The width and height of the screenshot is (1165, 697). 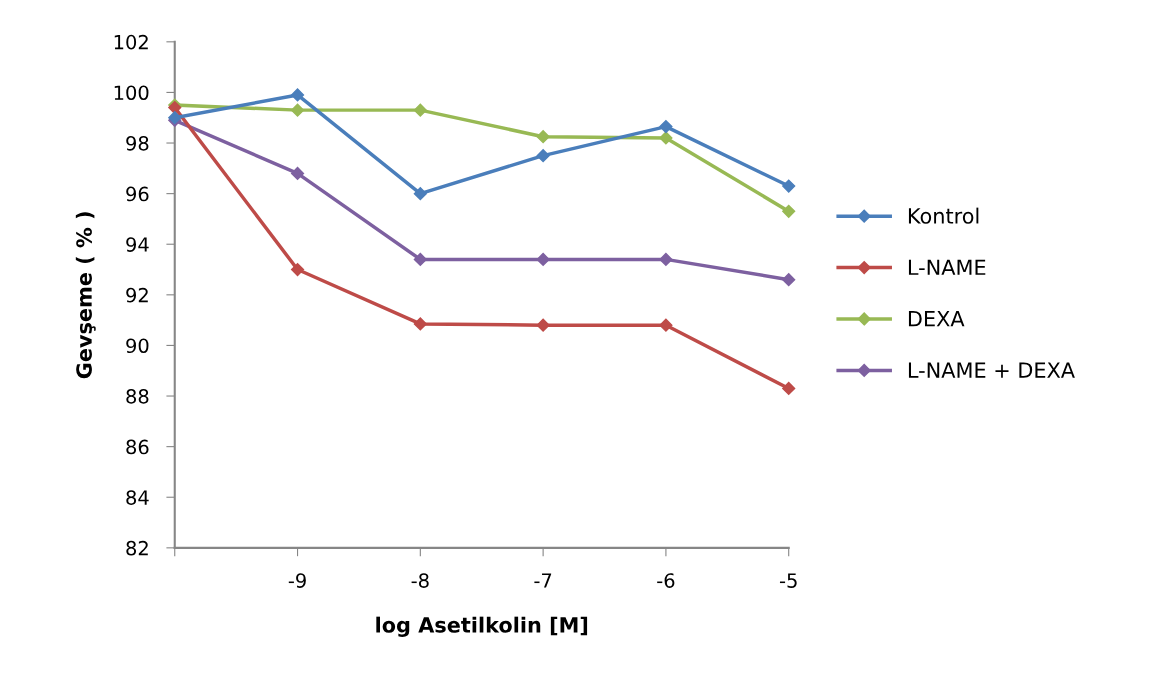 What do you see at coordinates (947, 267) in the screenshot?
I see `legend-label: L-NAME` at bounding box center [947, 267].